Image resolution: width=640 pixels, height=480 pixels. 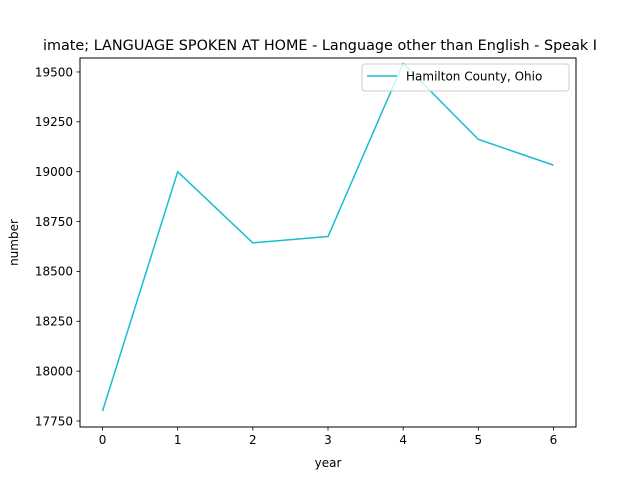 What do you see at coordinates (554, 440) in the screenshot?
I see `x-tick-label: 6` at bounding box center [554, 440].